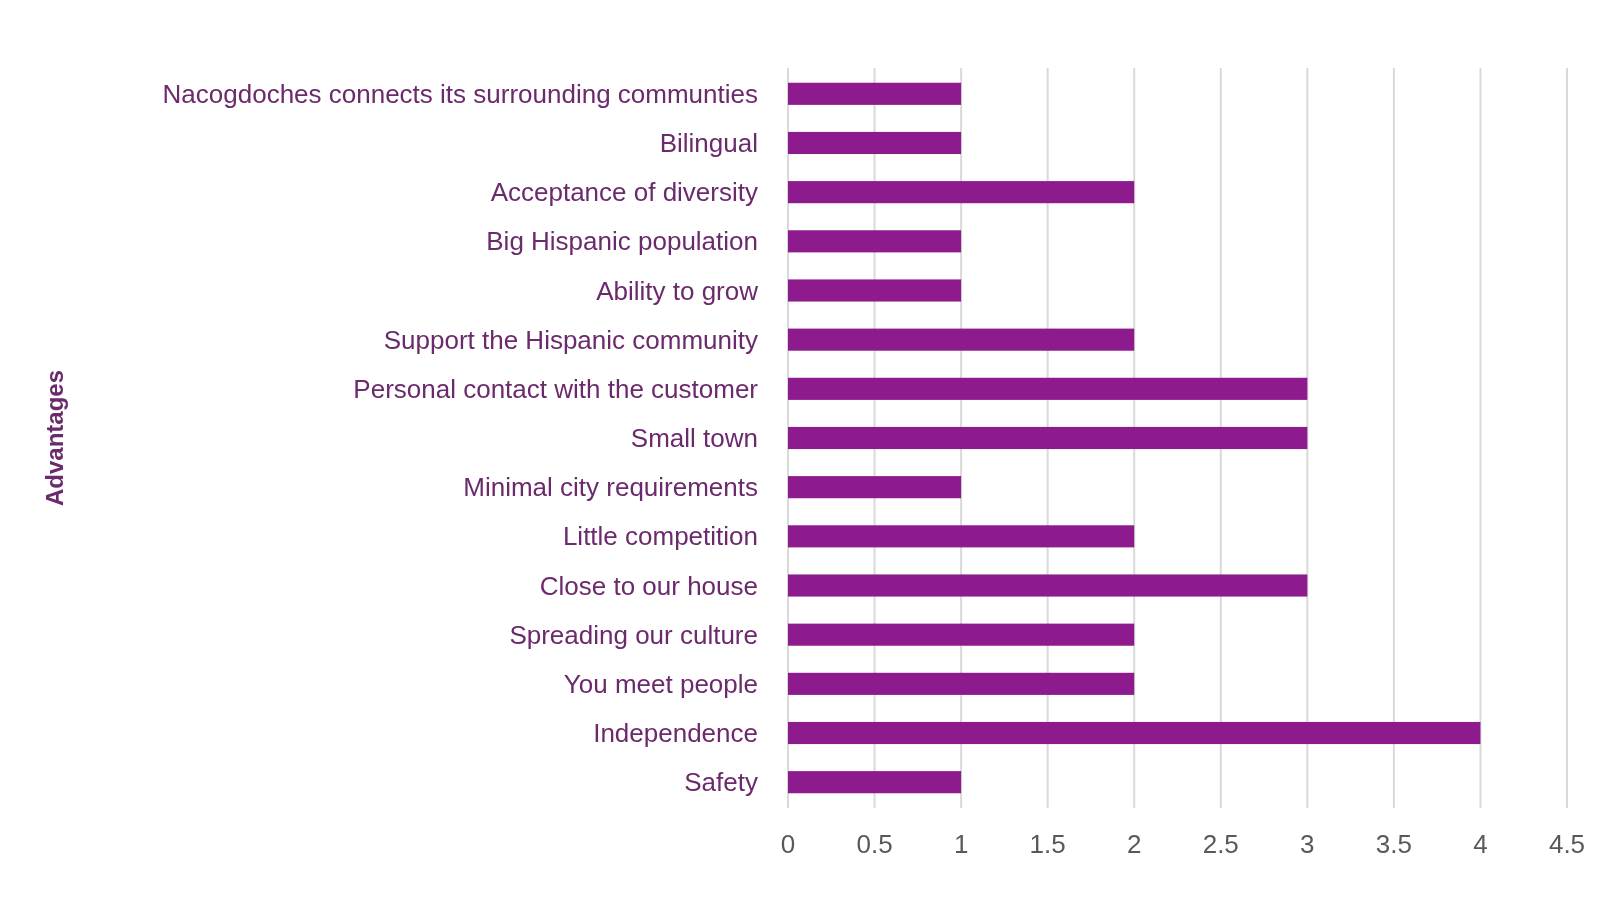  What do you see at coordinates (721, 782) in the screenshot?
I see `y-tick-label: Safety` at bounding box center [721, 782].